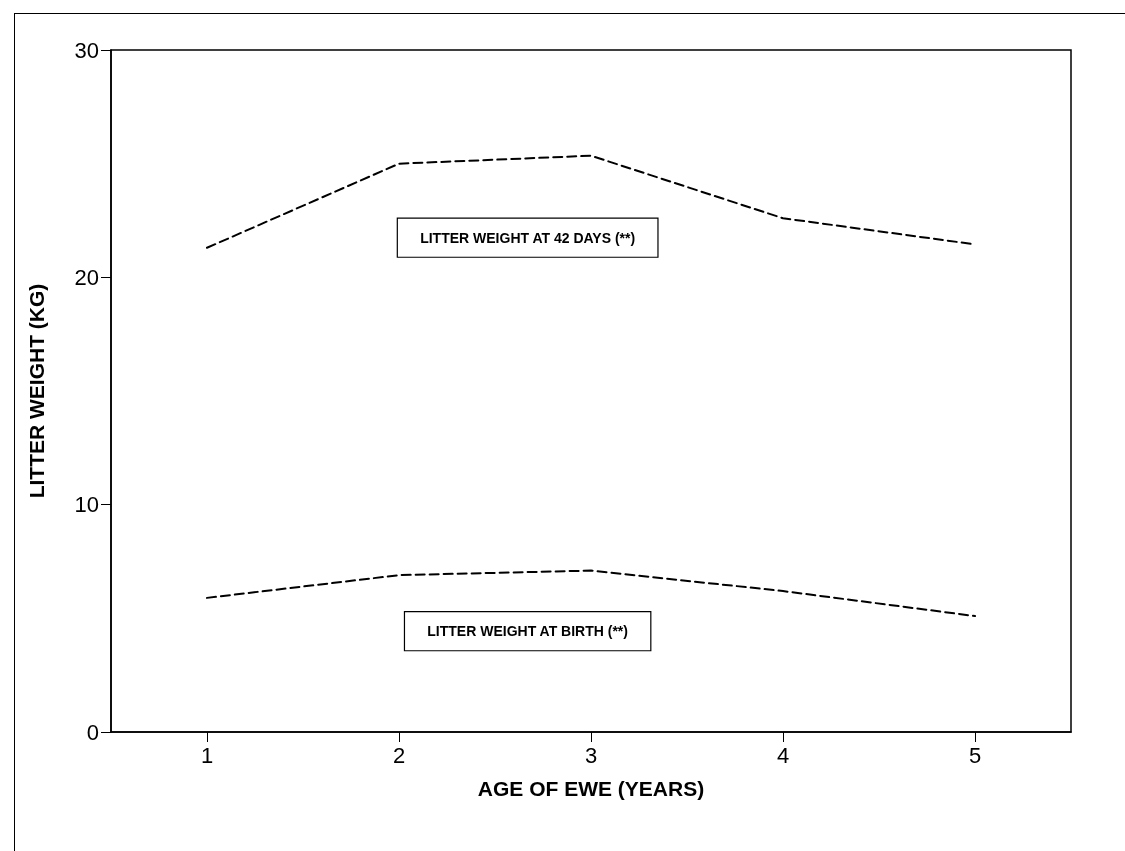 The image size is (1125, 851). Describe the element at coordinates (92, 732) in the screenshot. I see `y-tick-label: 0` at that location.